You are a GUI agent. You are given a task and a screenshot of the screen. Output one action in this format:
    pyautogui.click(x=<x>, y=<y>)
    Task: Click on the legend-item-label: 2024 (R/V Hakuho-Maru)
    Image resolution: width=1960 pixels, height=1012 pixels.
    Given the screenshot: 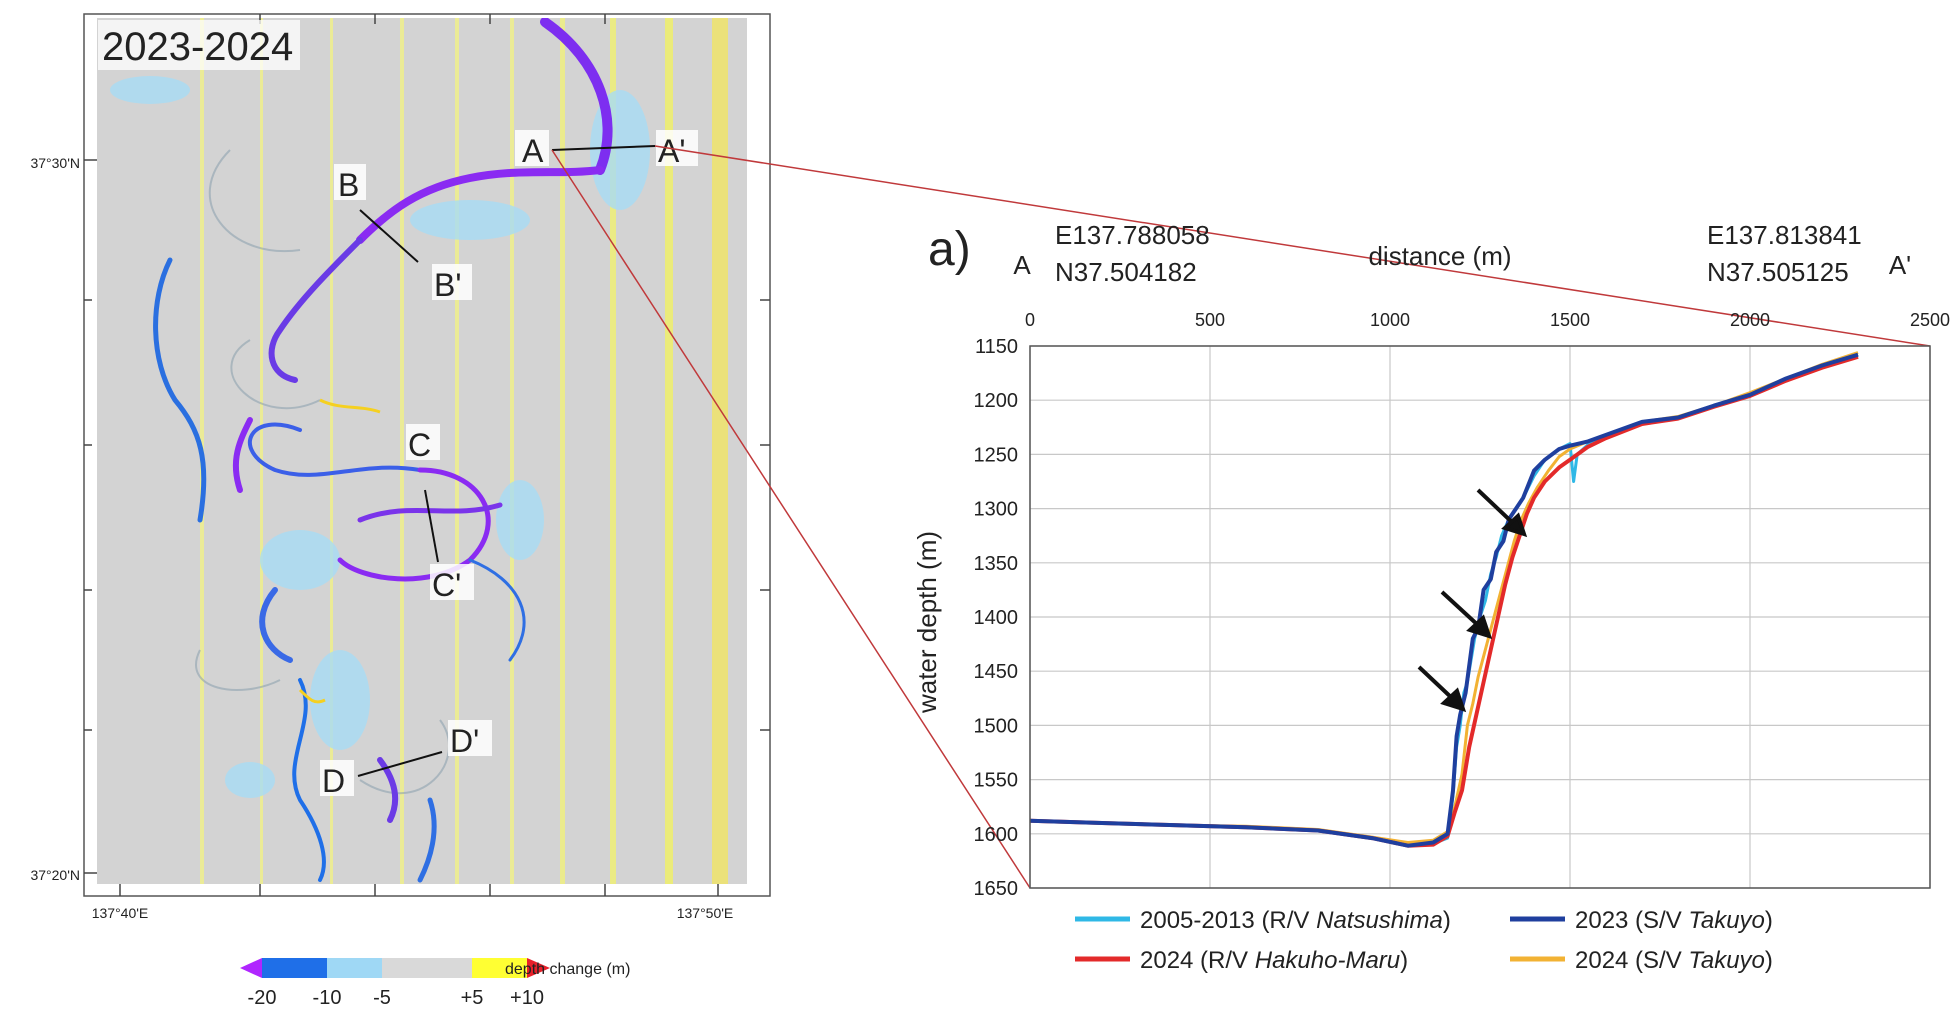 What is the action you would take?
    pyautogui.click(x=1274, y=960)
    